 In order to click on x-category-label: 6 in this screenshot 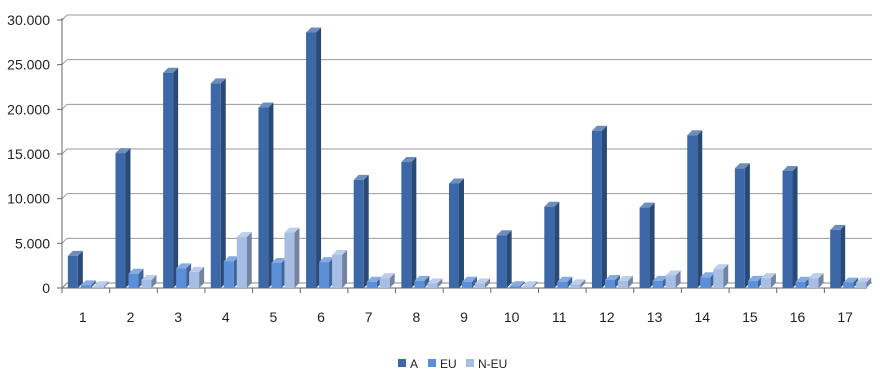, I will do `click(321, 317)`.